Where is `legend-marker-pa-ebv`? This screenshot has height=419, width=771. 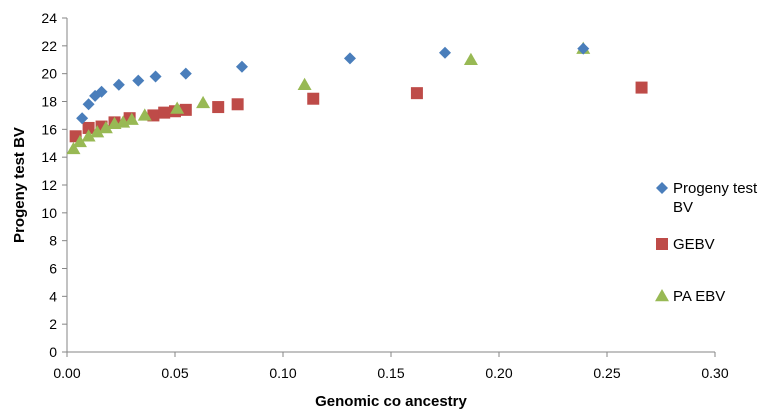
legend-marker-pa-ebv is located at coordinates (662, 295).